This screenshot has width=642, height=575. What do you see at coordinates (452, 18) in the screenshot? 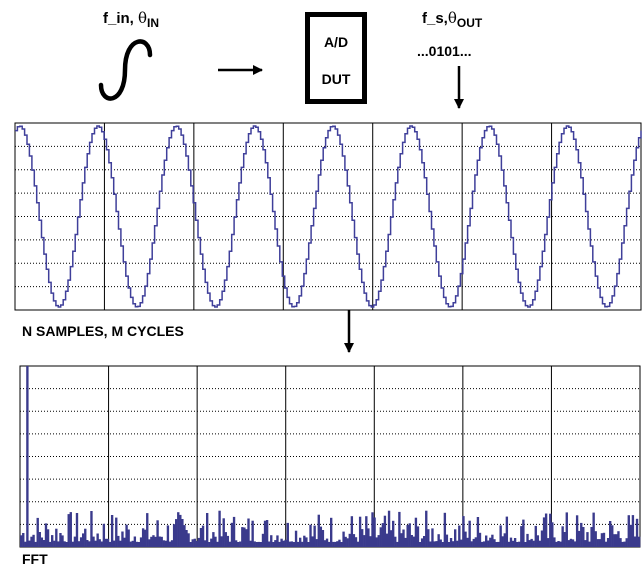
I see `output-theta-symbol: θ` at bounding box center [452, 18].